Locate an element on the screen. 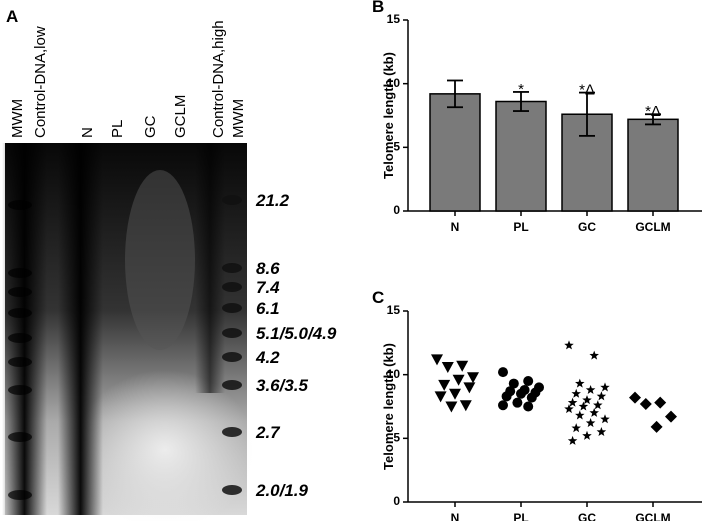 Image resolution: width=713 pixels, height=521 pixels. annotation: * is located at coordinates (521, 89).